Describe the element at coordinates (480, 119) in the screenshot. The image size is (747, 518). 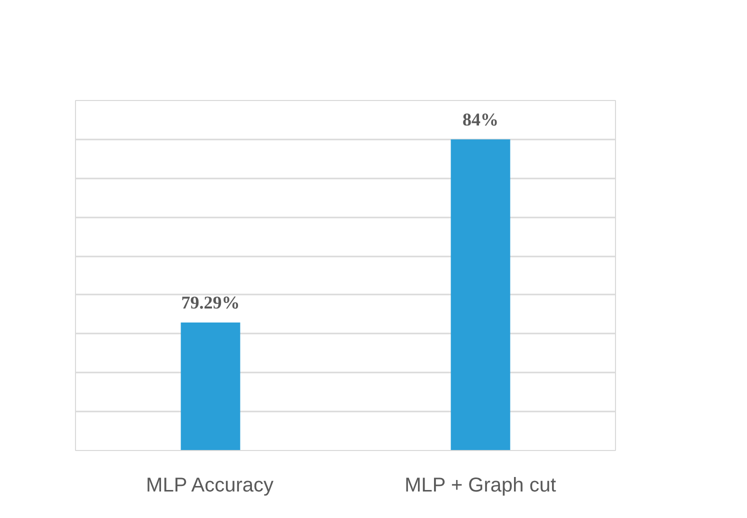
I see `data-label: 84%` at that location.